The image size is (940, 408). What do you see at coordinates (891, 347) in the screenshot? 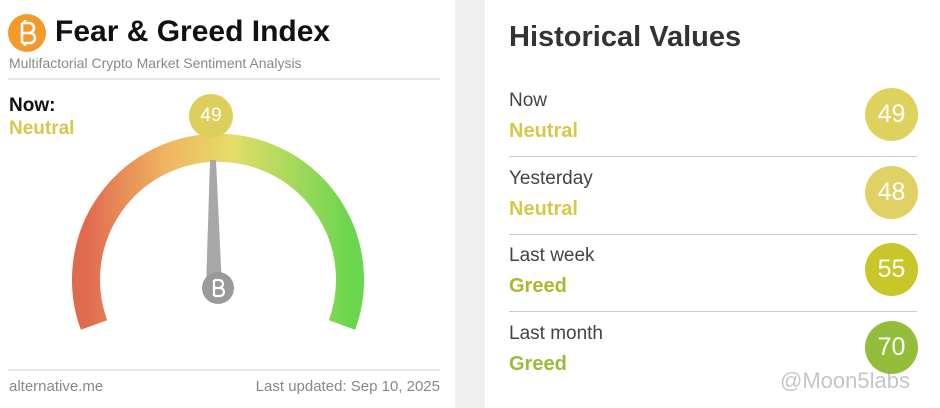
I see `row-value: 70` at bounding box center [891, 347].